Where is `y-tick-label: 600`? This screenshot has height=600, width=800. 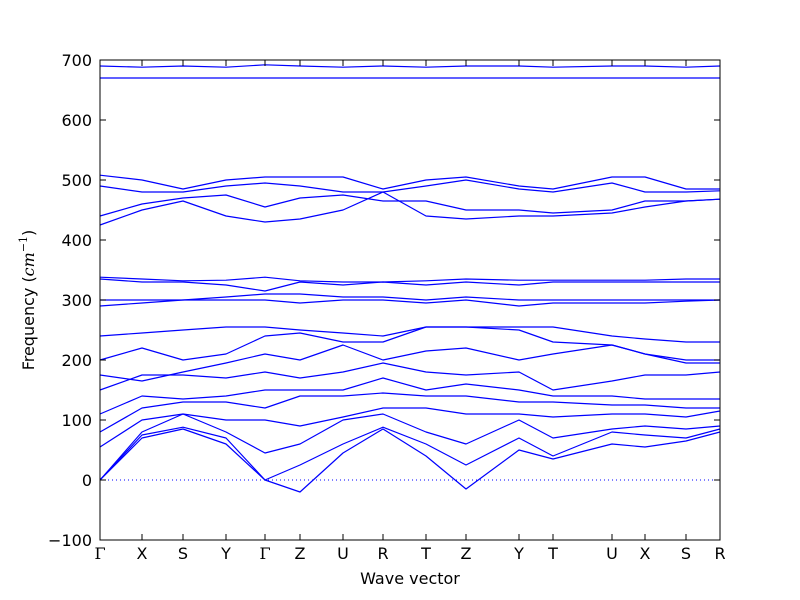
y-tick-label: 600 is located at coordinates (76, 120).